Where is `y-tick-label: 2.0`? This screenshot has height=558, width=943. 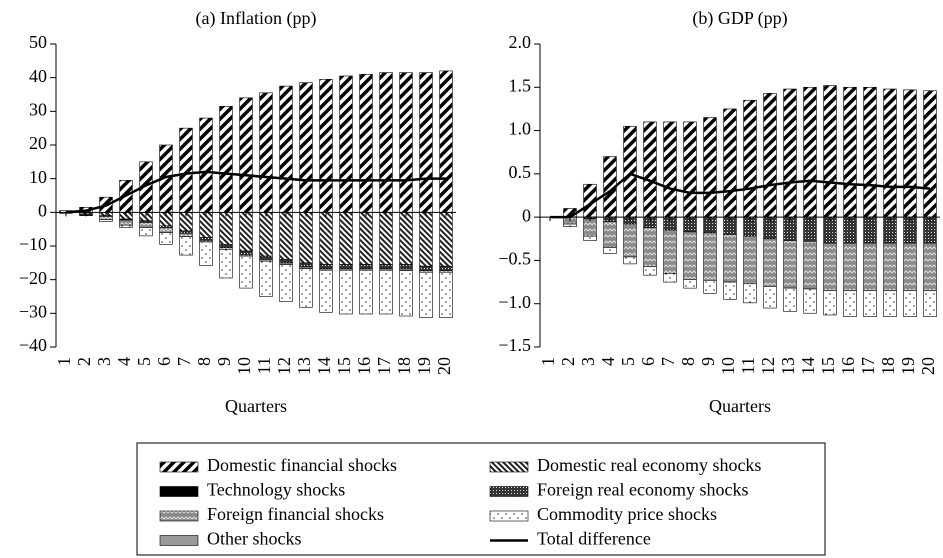 y-tick-label: 2.0 is located at coordinates (520, 42).